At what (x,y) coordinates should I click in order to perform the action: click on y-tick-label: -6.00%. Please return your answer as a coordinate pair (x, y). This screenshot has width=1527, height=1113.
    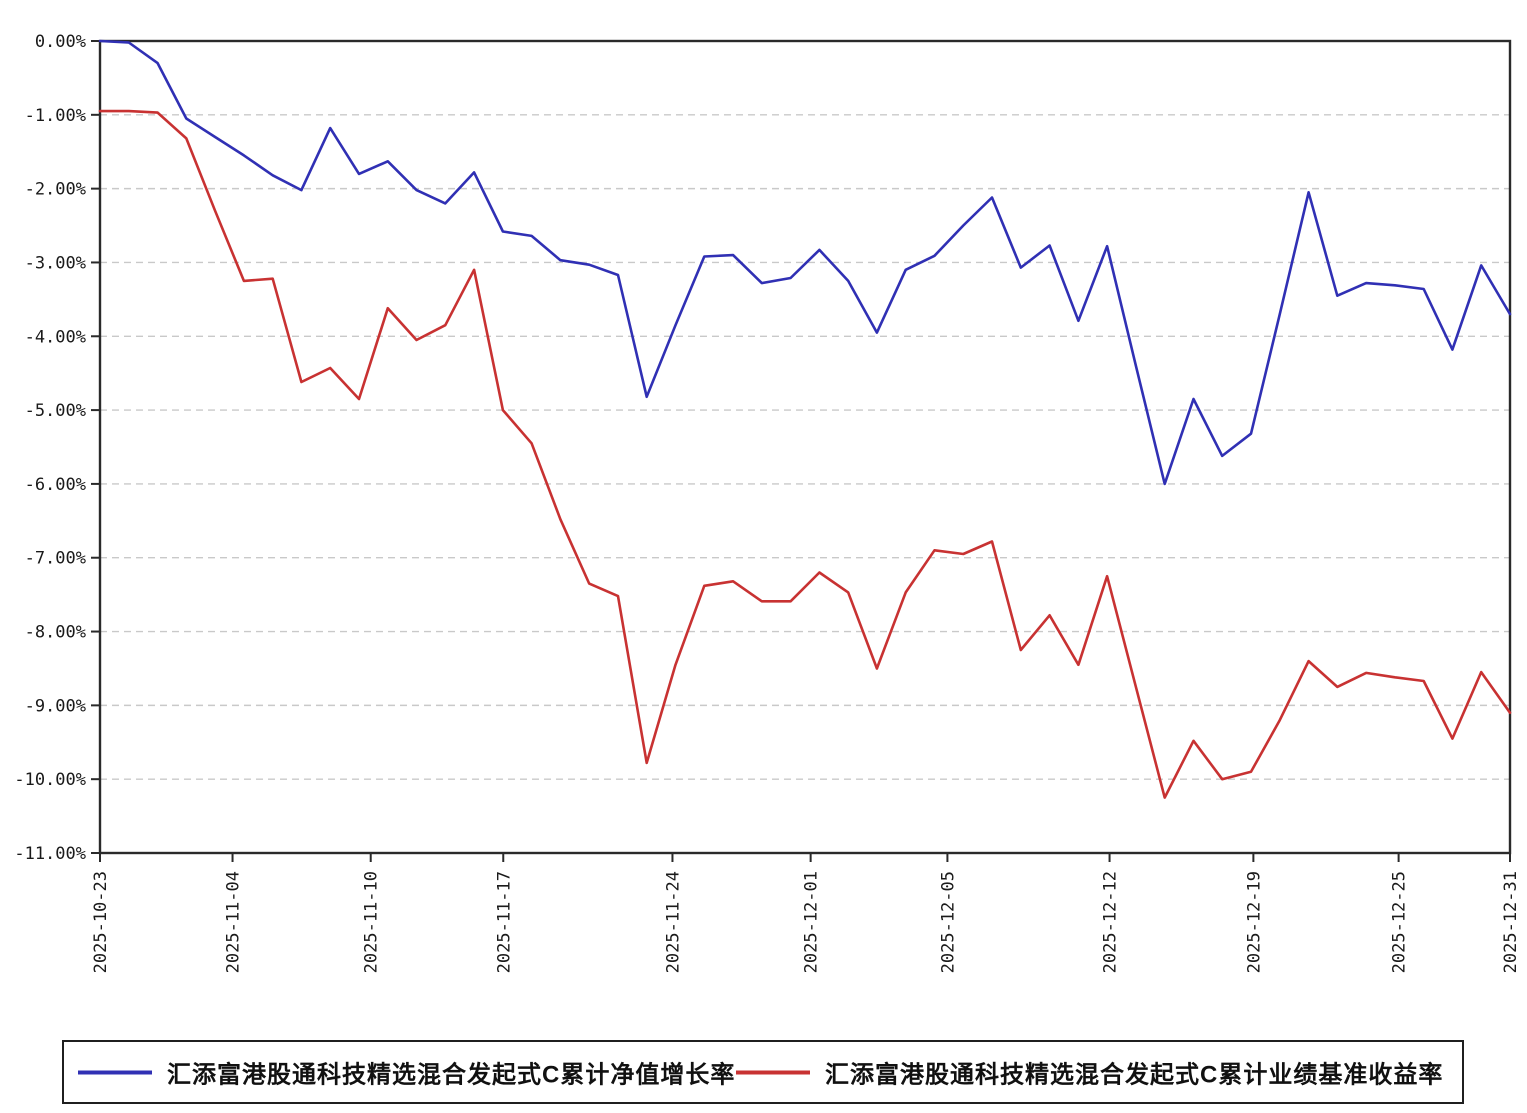
    Looking at the image, I should click on (55, 485).